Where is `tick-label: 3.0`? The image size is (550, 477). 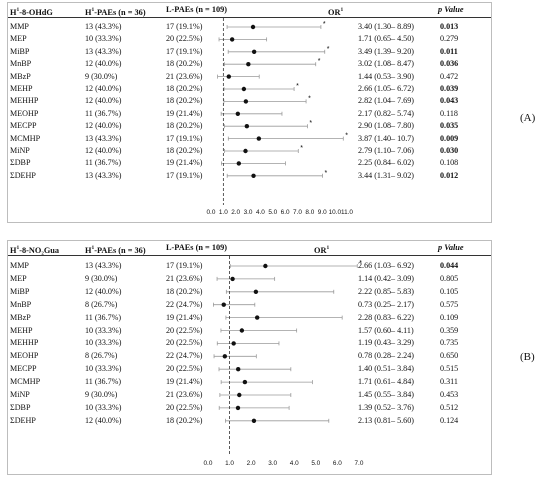 tick-label: 3.0 is located at coordinates (248, 212).